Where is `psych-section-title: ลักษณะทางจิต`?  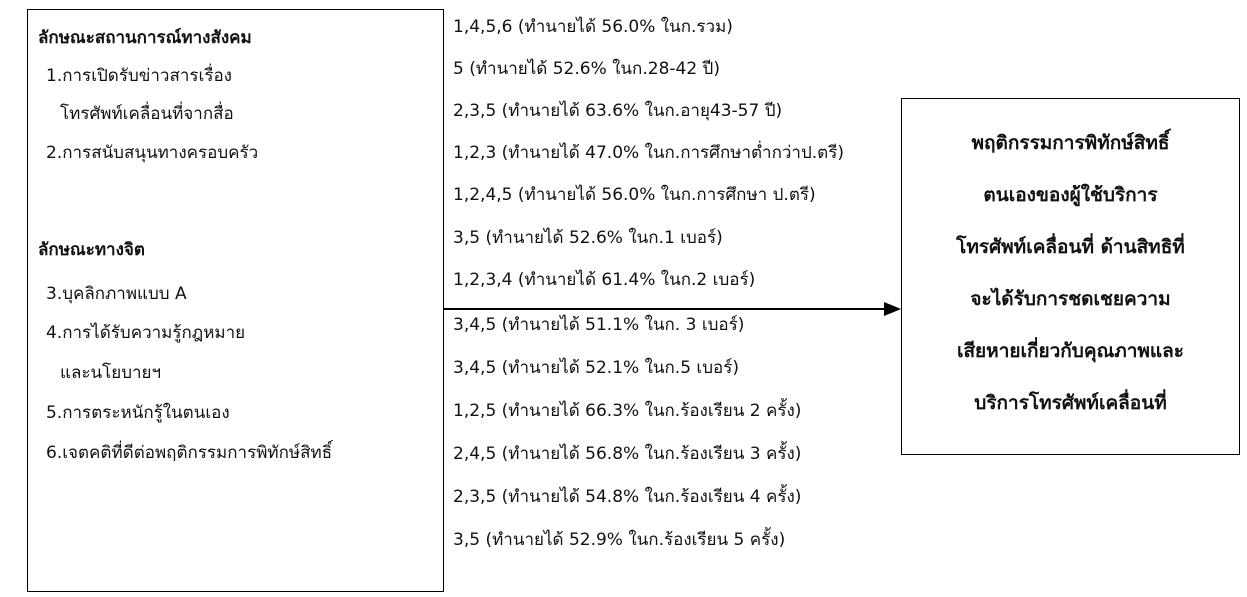 psych-section-title: ลักษณะทางจิต is located at coordinates (91, 250).